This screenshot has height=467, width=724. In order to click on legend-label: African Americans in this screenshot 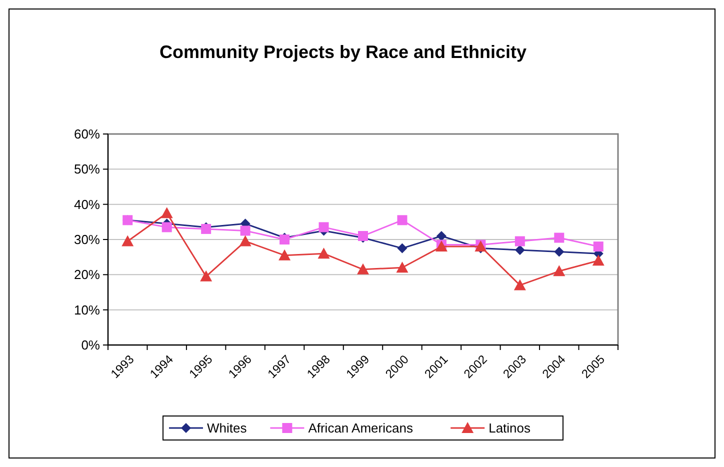, I will do `click(361, 428)`.